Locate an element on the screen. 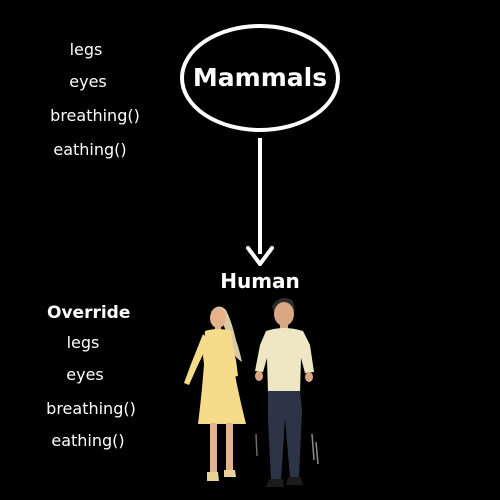  man-neck is located at coordinates (284, 327).